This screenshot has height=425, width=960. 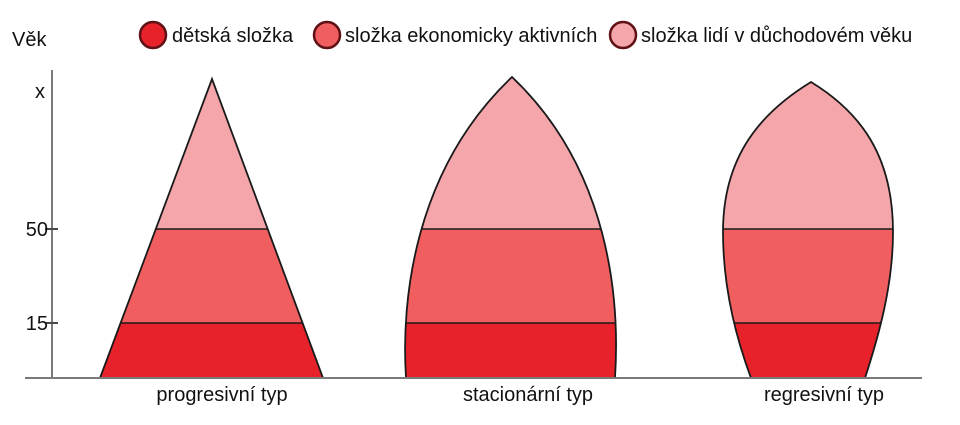 What do you see at coordinates (511, 276) in the screenshot?
I see `stationary-active-section` at bounding box center [511, 276].